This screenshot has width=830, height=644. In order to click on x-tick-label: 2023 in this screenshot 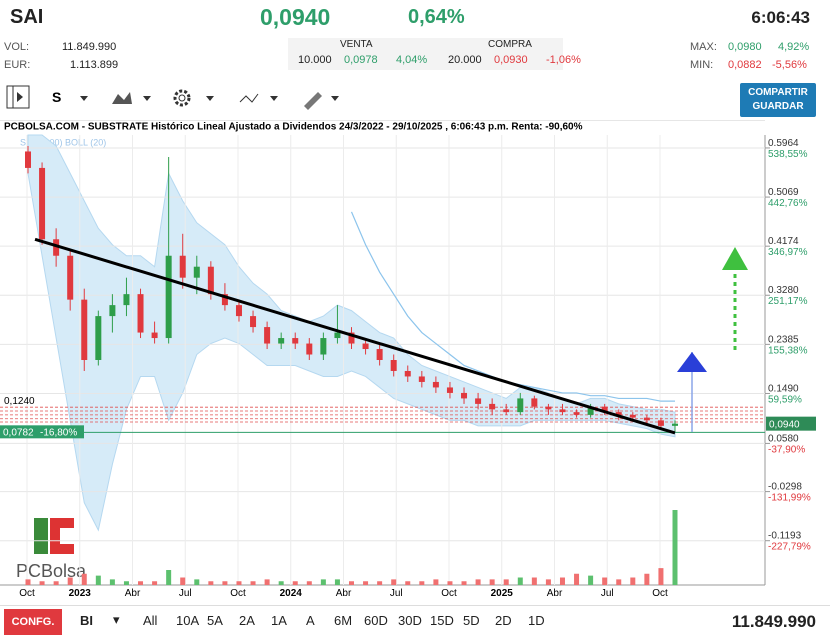, I will do `click(80, 593)`.